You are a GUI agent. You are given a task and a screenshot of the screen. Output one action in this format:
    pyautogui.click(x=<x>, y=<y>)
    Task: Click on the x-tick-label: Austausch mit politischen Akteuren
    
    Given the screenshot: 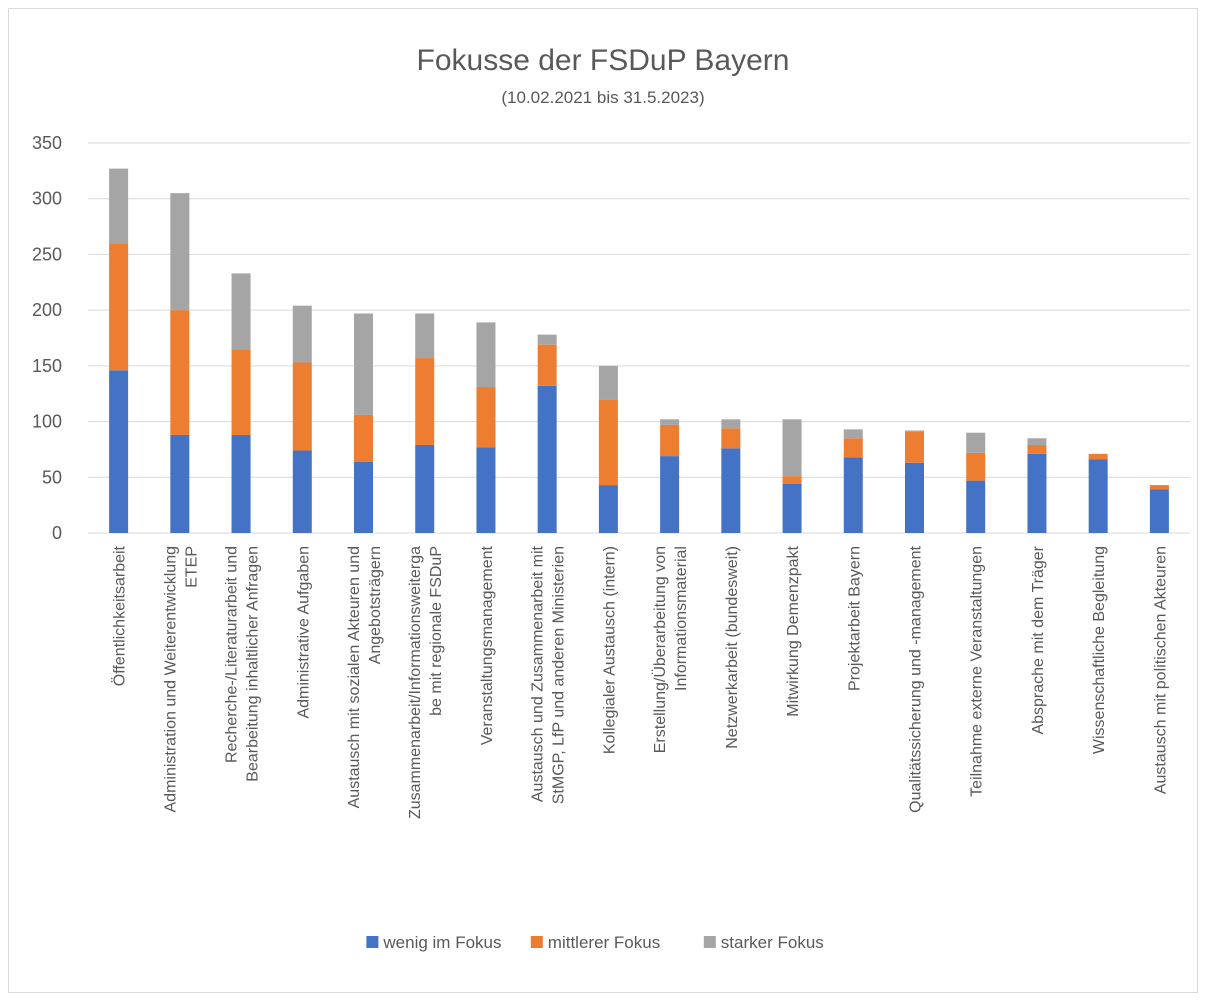 What is the action you would take?
    pyautogui.click(x=1160, y=670)
    